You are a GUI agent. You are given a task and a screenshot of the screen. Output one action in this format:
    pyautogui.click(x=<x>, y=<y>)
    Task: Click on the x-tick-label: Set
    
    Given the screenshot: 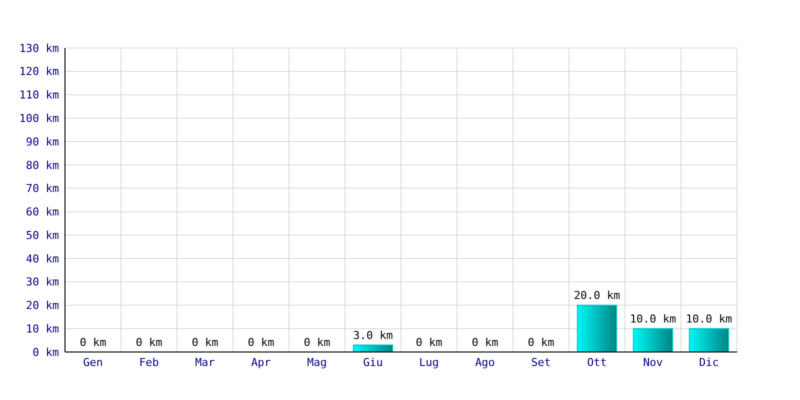 What is the action you would take?
    pyautogui.click(x=541, y=362)
    